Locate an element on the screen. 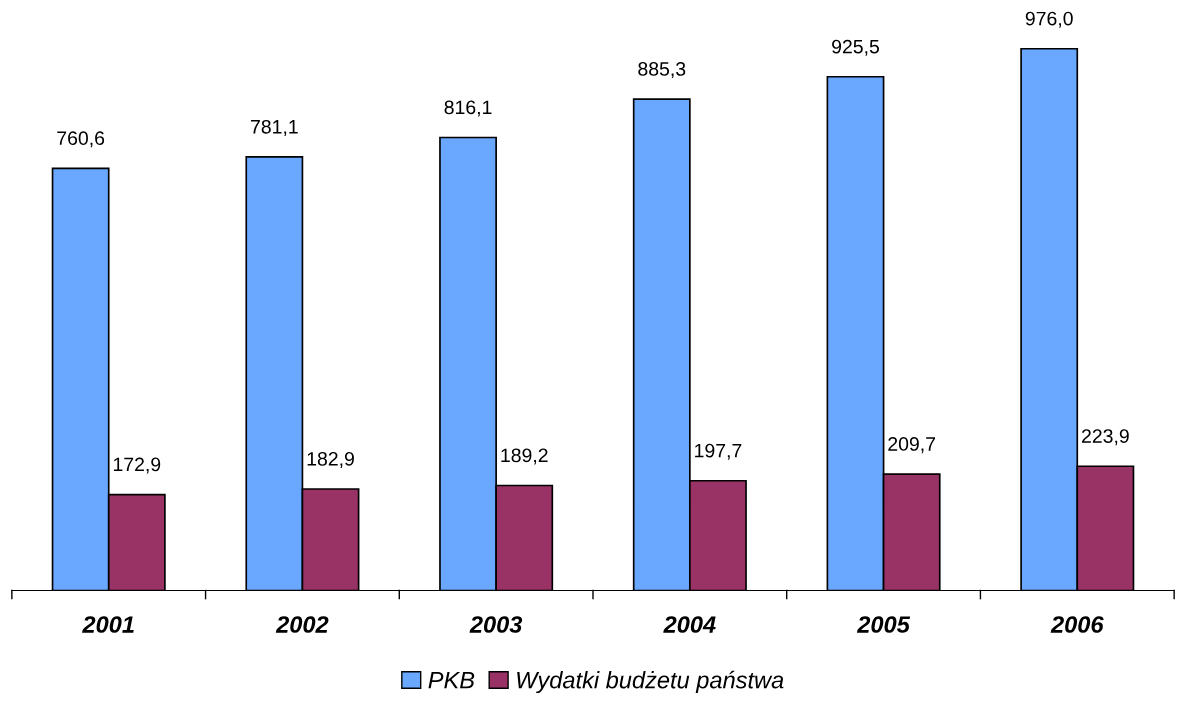  x-tick-label: 2006 is located at coordinates (1077, 624).